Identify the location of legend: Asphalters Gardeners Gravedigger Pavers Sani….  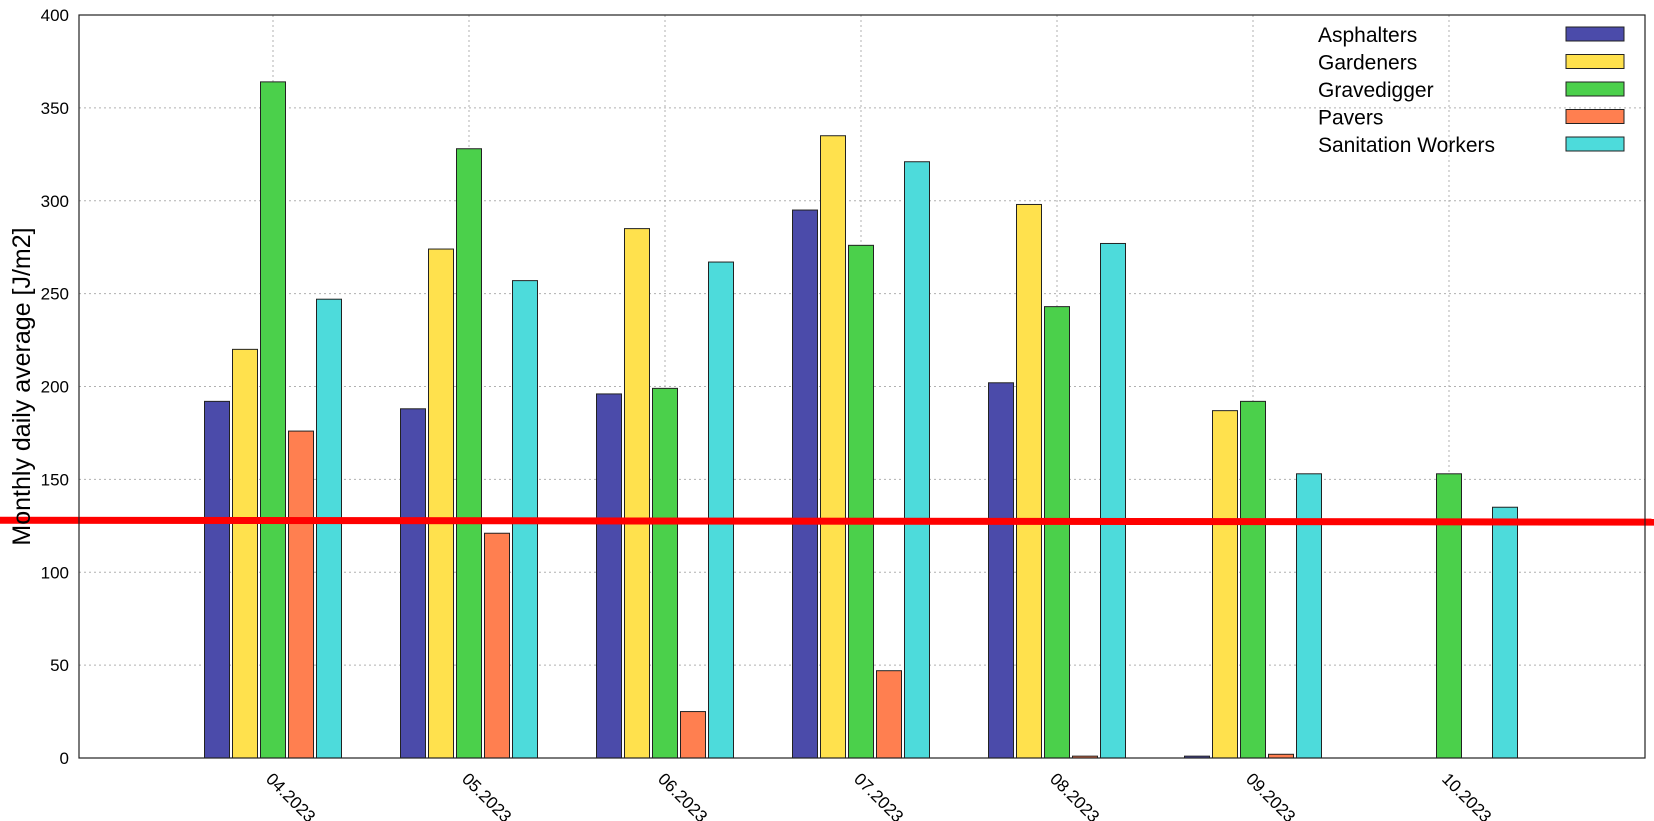
(1471, 90).